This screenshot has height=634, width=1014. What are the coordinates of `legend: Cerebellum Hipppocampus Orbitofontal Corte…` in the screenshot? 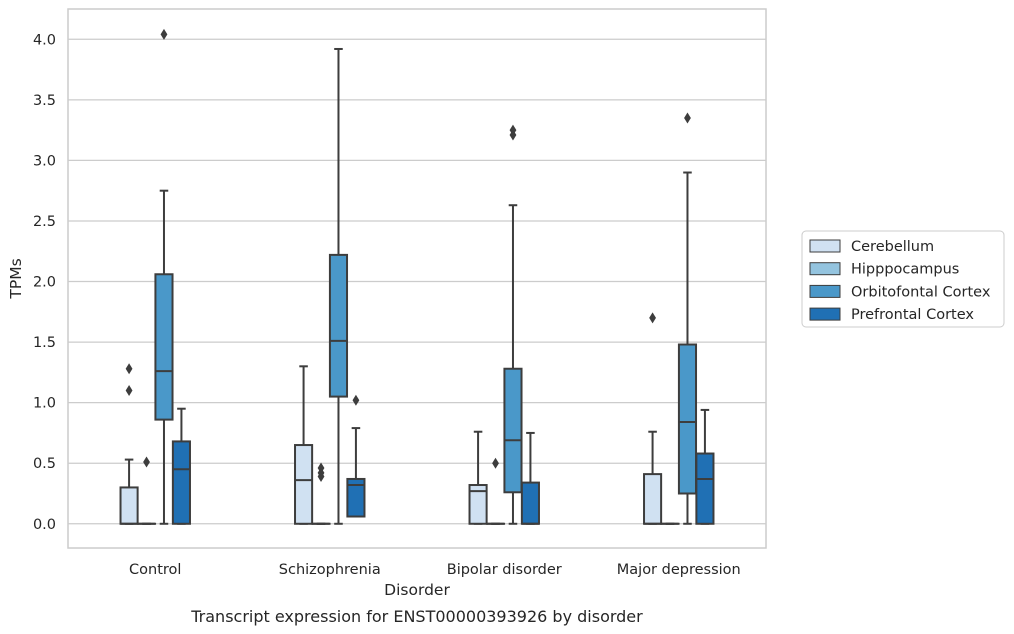 It's located at (903, 279).